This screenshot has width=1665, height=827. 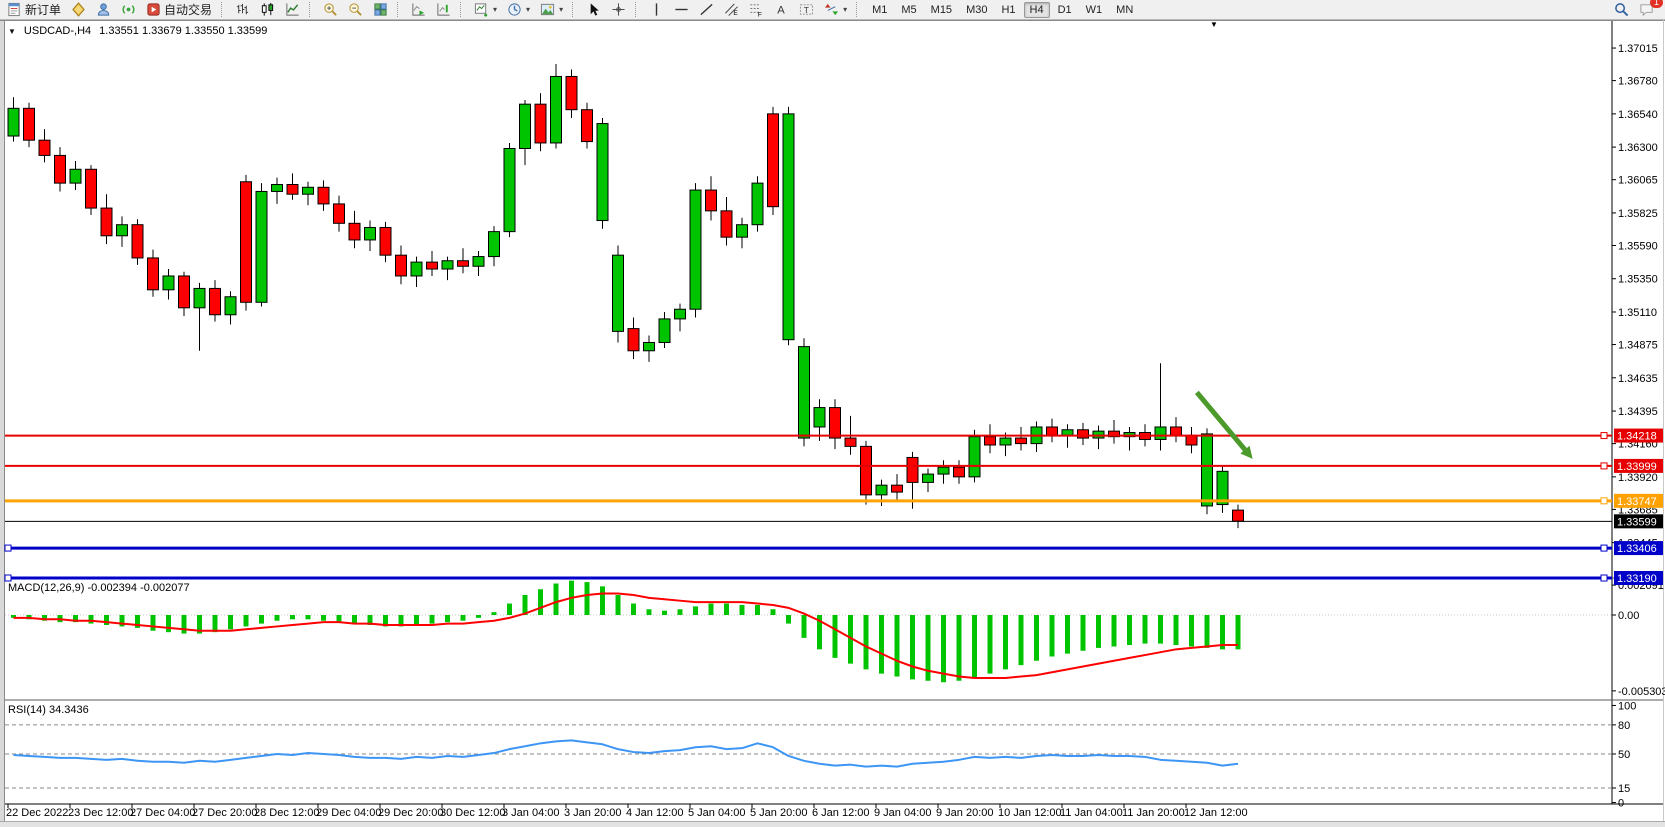 I want to click on signals-icon, so click(x=128, y=9).